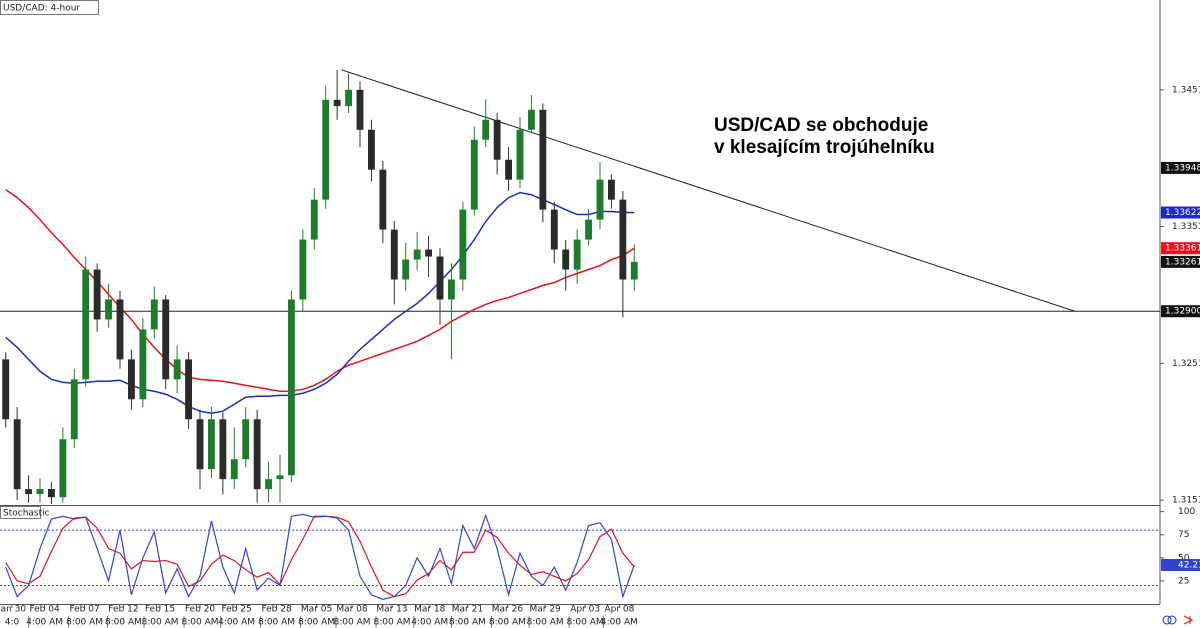 Image resolution: width=1200 pixels, height=628 pixels. I want to click on price-marker-label: 1.33361, so click(1182, 249).